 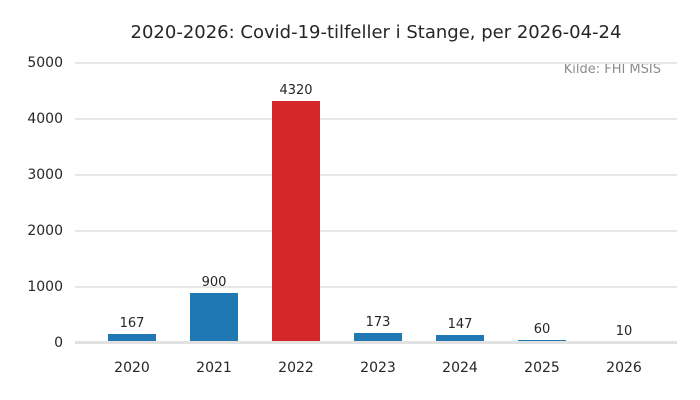 I want to click on bar-2020, so click(x=132, y=338).